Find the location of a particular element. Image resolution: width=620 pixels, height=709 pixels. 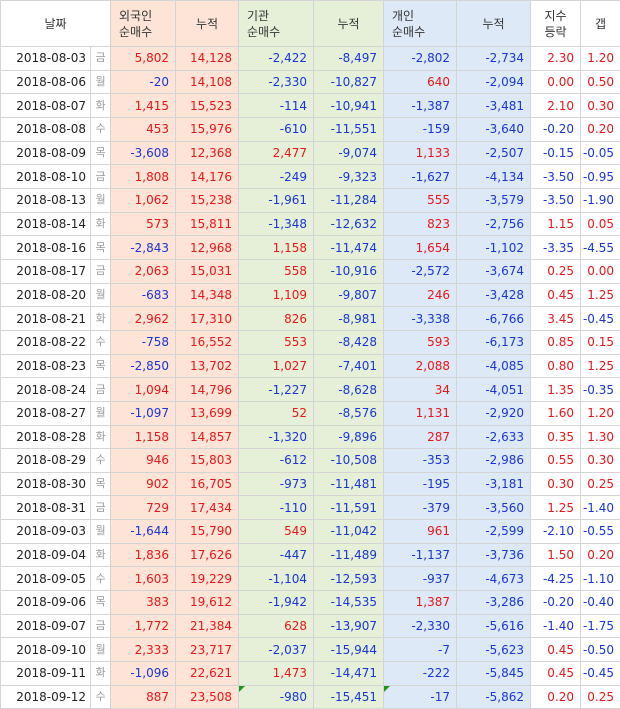

cell-weekday: 목 is located at coordinates (101, 153).